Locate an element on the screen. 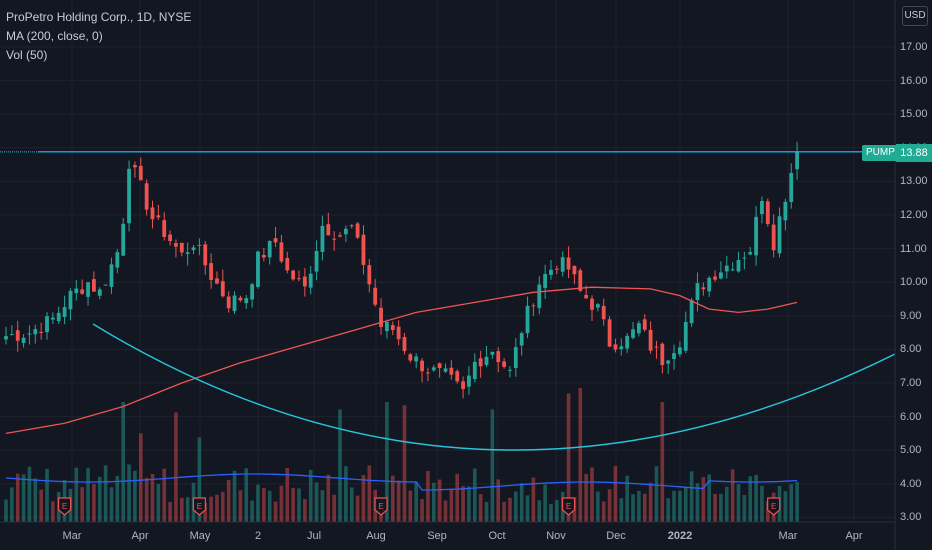  earnings-marker is located at coordinates (65, 506).